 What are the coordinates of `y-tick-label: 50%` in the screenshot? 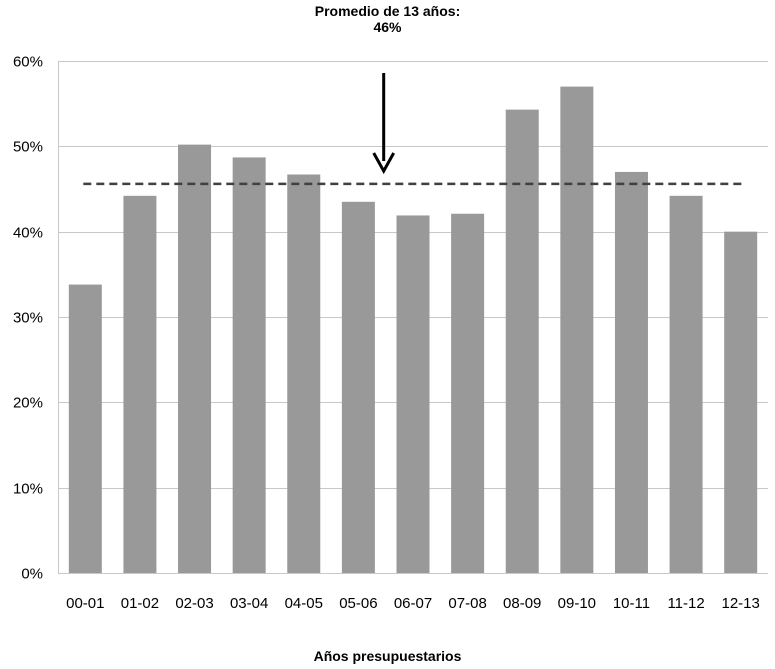 It's located at (28, 147).